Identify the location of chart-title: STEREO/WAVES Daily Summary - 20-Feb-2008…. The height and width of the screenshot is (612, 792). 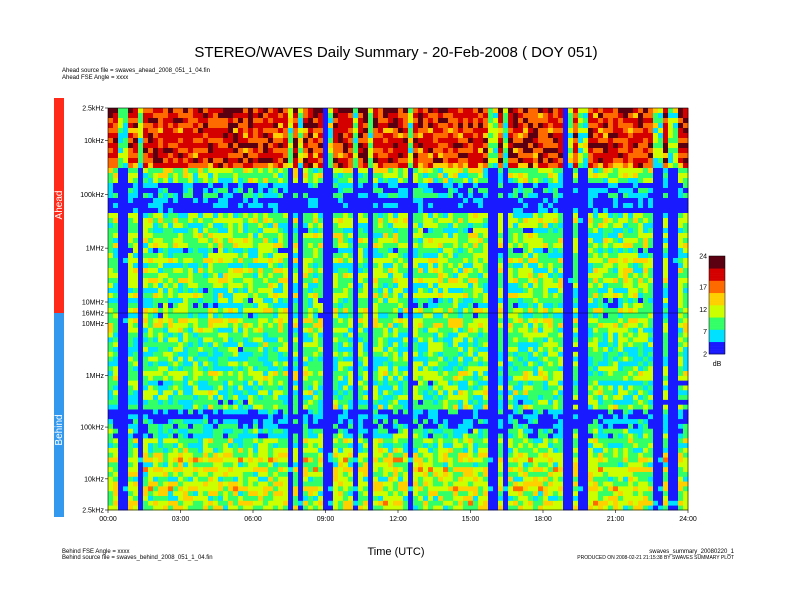
(396, 52).